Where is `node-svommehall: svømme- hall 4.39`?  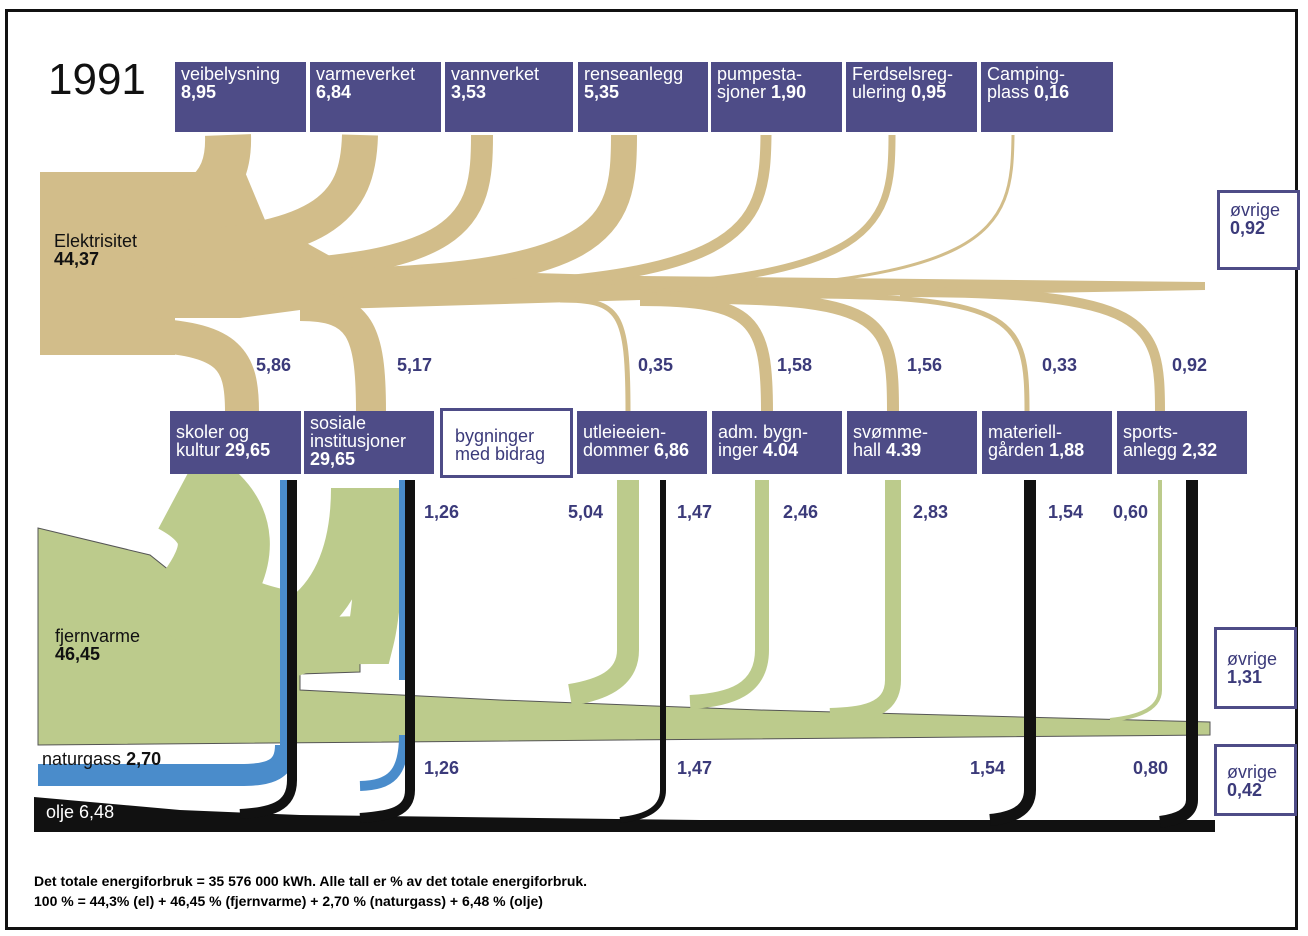 node-svommehall: svømme- hall 4.39 is located at coordinates (912, 442).